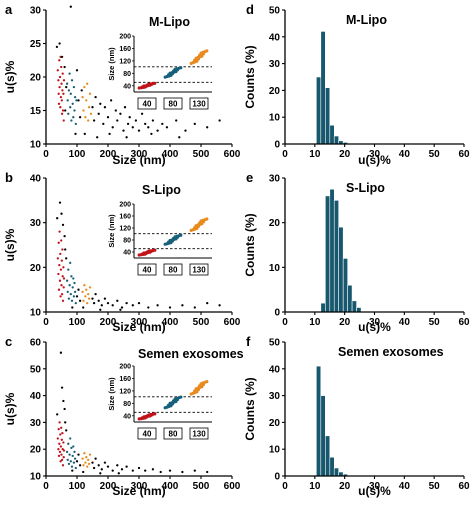  Describe the element at coordinates (10, 76) in the screenshot. I see `y-axis-title: u(s)%` at that location.